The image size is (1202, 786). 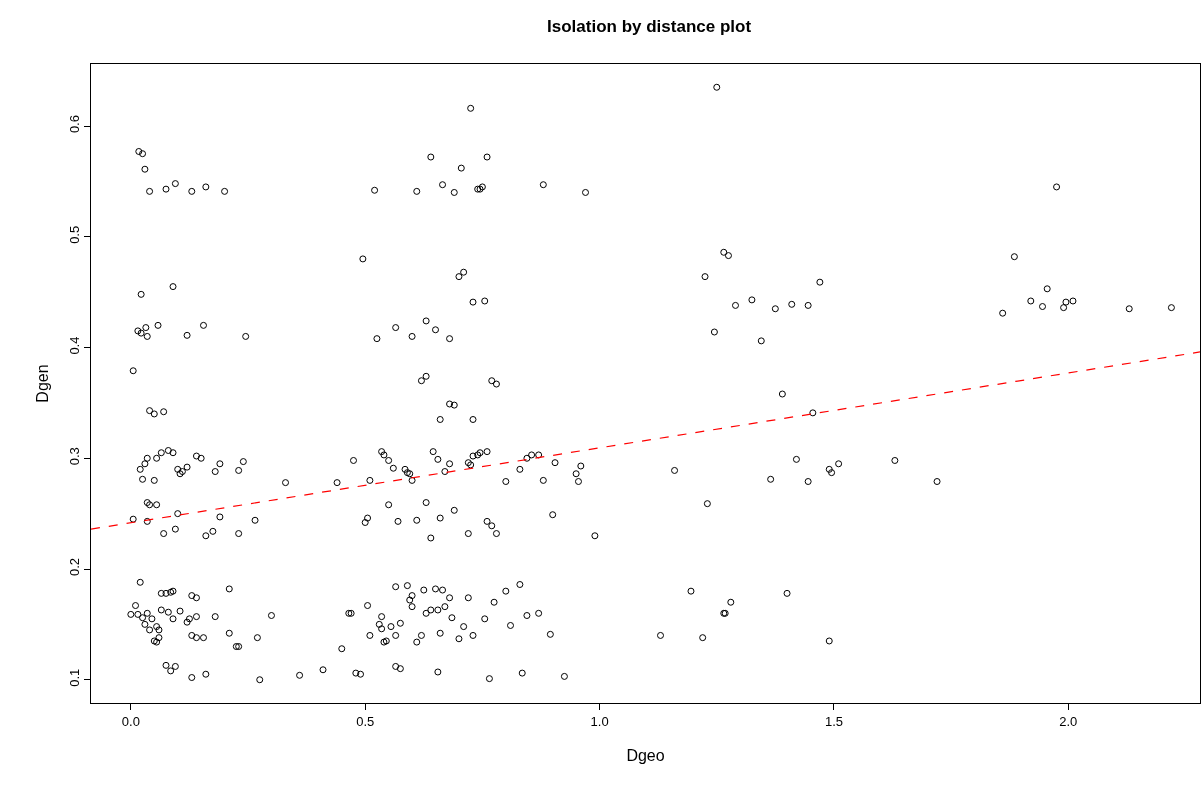 I want to click on y-tick-label: 0.4, so click(x=74, y=345).